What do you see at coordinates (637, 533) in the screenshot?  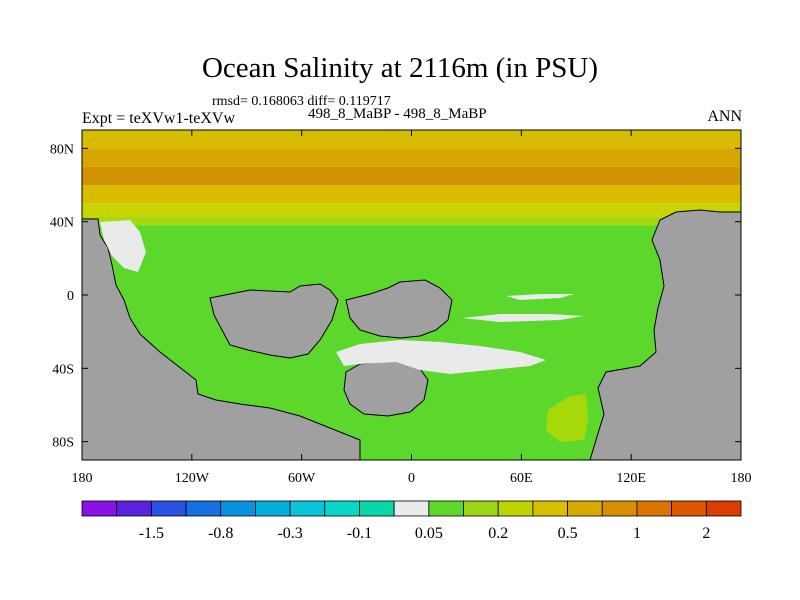 I see `colorbar-label: 1` at bounding box center [637, 533].